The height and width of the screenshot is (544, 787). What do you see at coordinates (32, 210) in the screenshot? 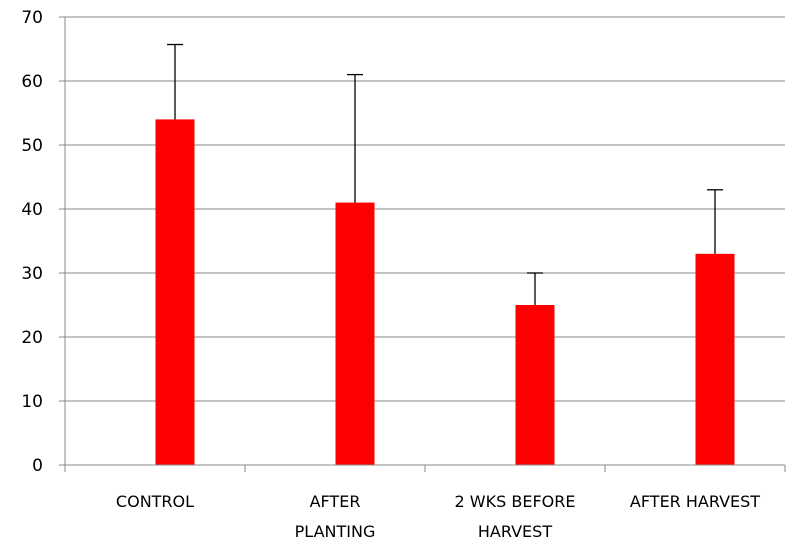
I see `y-tick-label: 40` at bounding box center [32, 210].